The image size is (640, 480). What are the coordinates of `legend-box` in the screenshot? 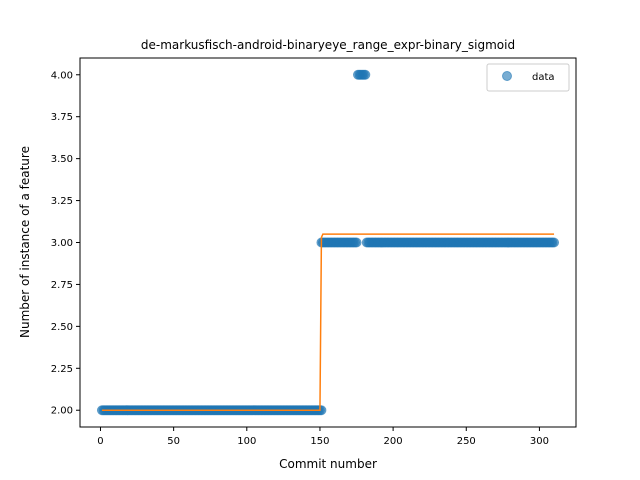 It's located at (528, 77).